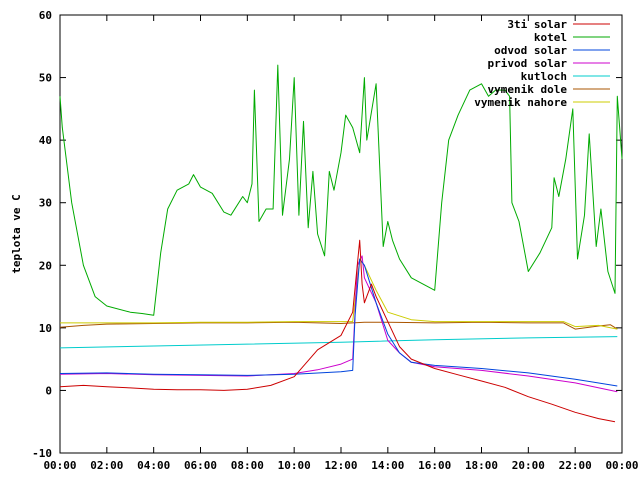 The height and width of the screenshot is (485, 640). I want to click on y-tick-label: 60, so click(45, 15).